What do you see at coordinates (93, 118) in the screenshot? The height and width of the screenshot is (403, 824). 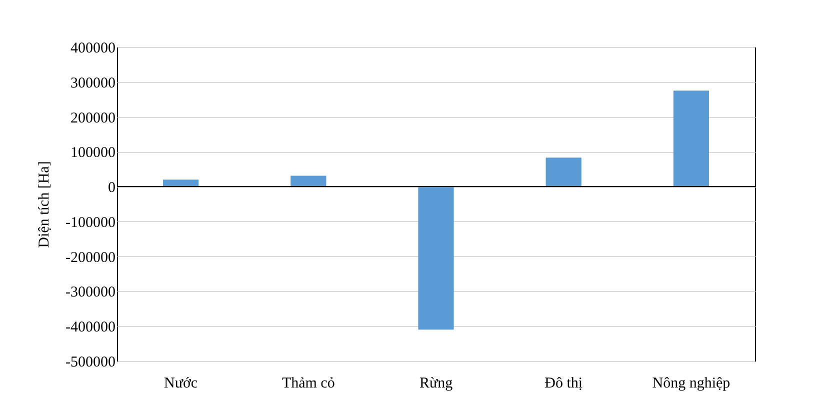 I see `y-tick-label: 200000` at bounding box center [93, 118].